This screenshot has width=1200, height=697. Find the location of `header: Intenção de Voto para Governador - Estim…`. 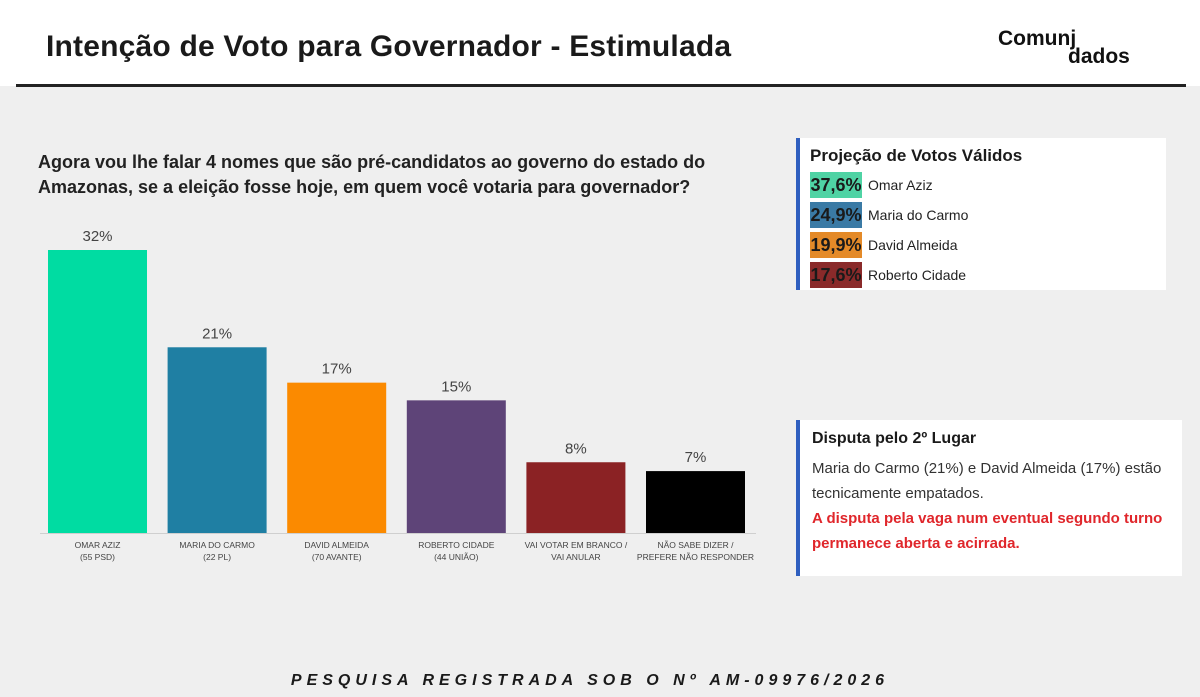

header: Intenção de Voto para Governador - Estim… is located at coordinates (600, 43).